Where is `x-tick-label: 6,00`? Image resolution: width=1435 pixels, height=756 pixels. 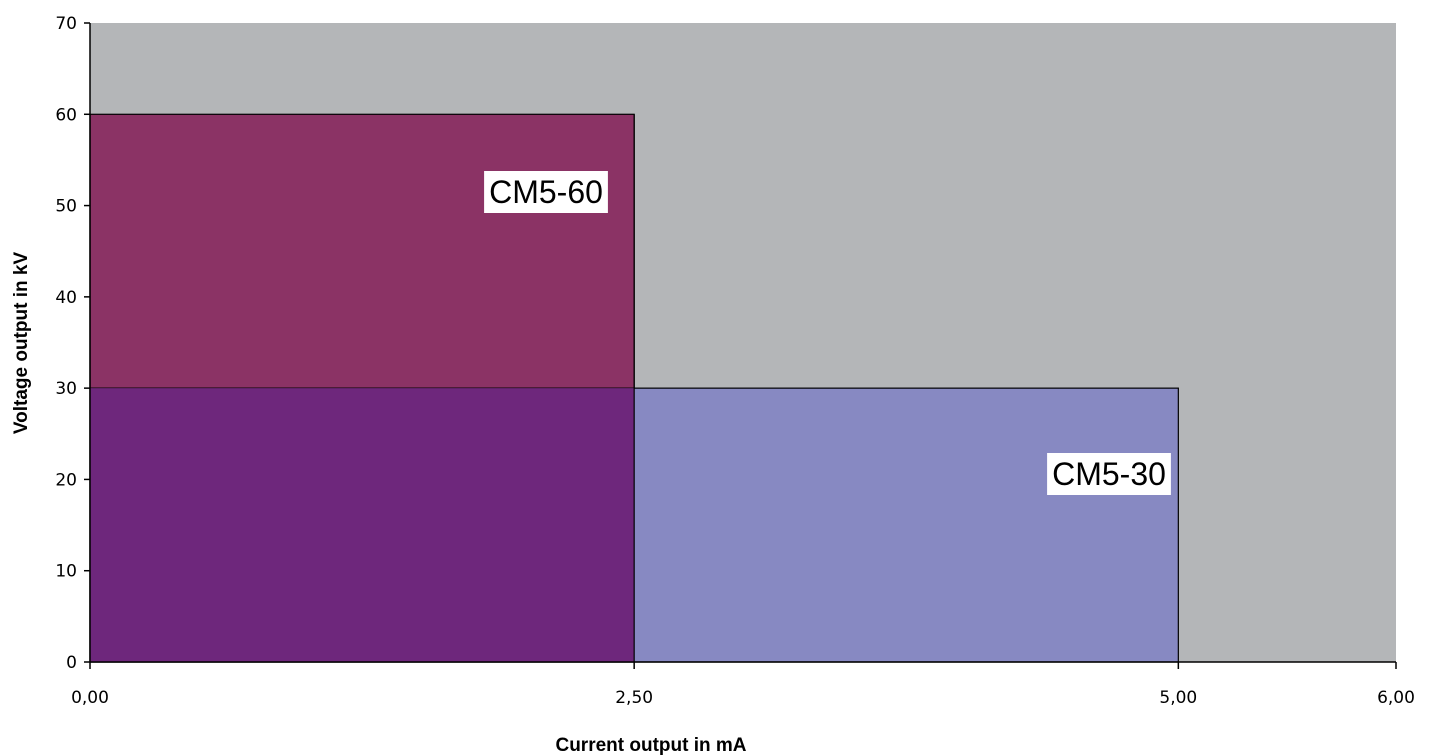 x-tick-label: 6,00 is located at coordinates (1396, 698).